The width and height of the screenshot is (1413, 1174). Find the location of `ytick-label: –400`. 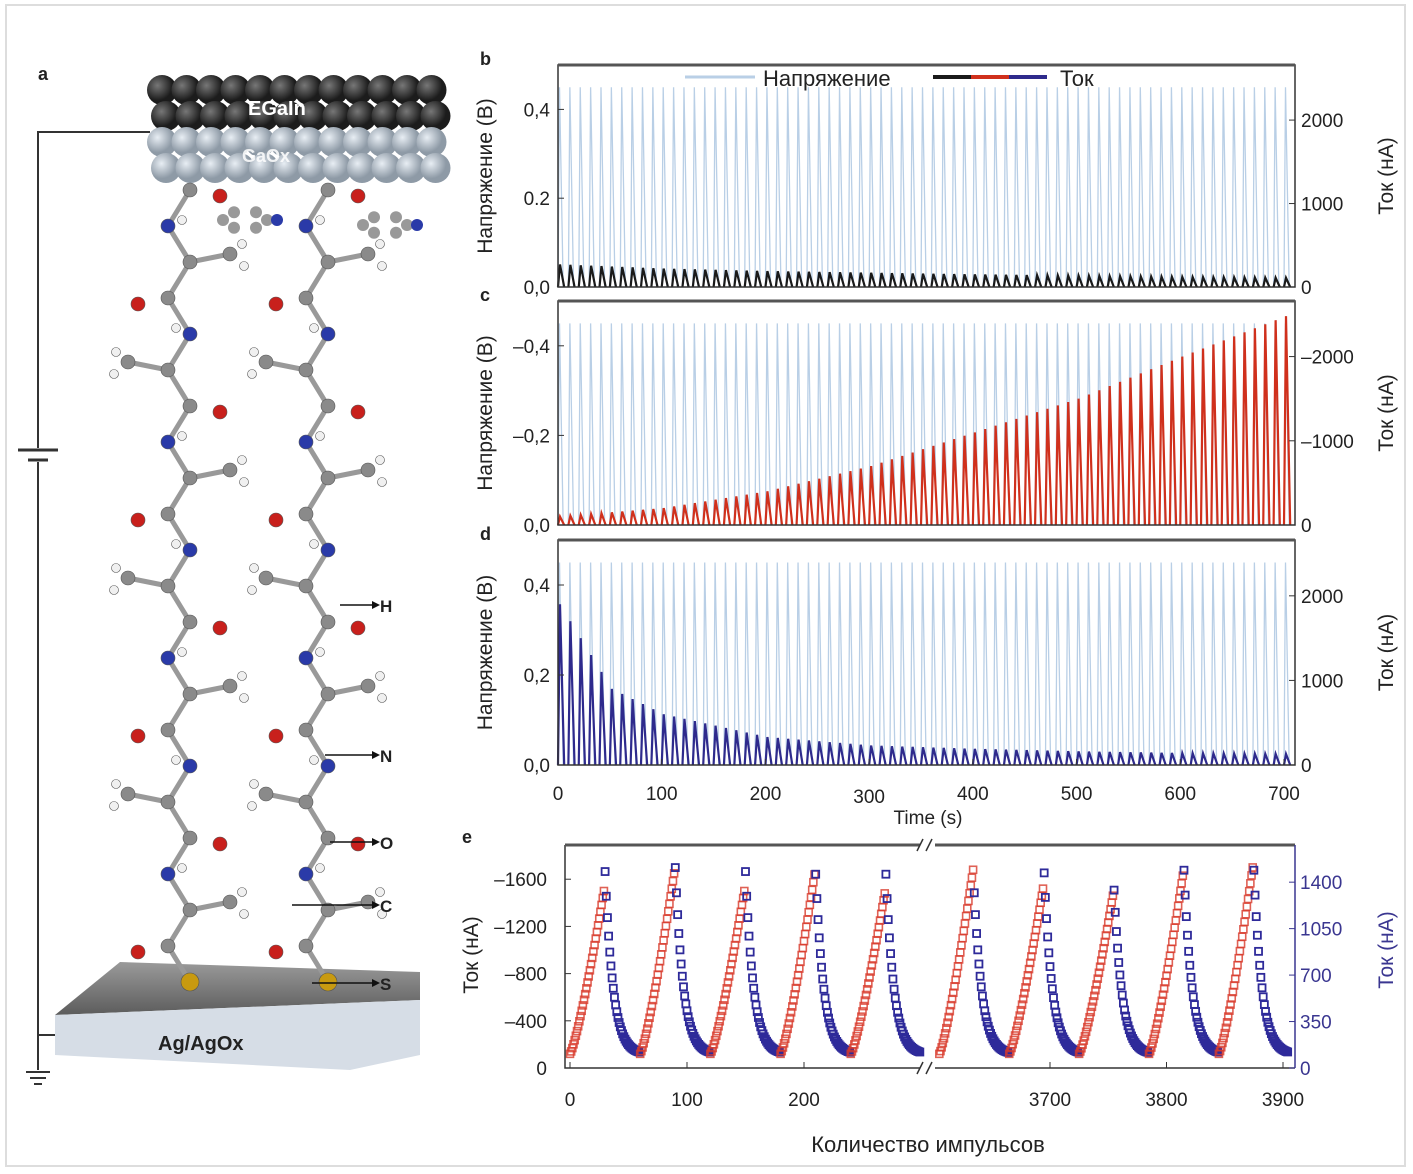

ytick-label: –400 is located at coordinates (526, 1022).